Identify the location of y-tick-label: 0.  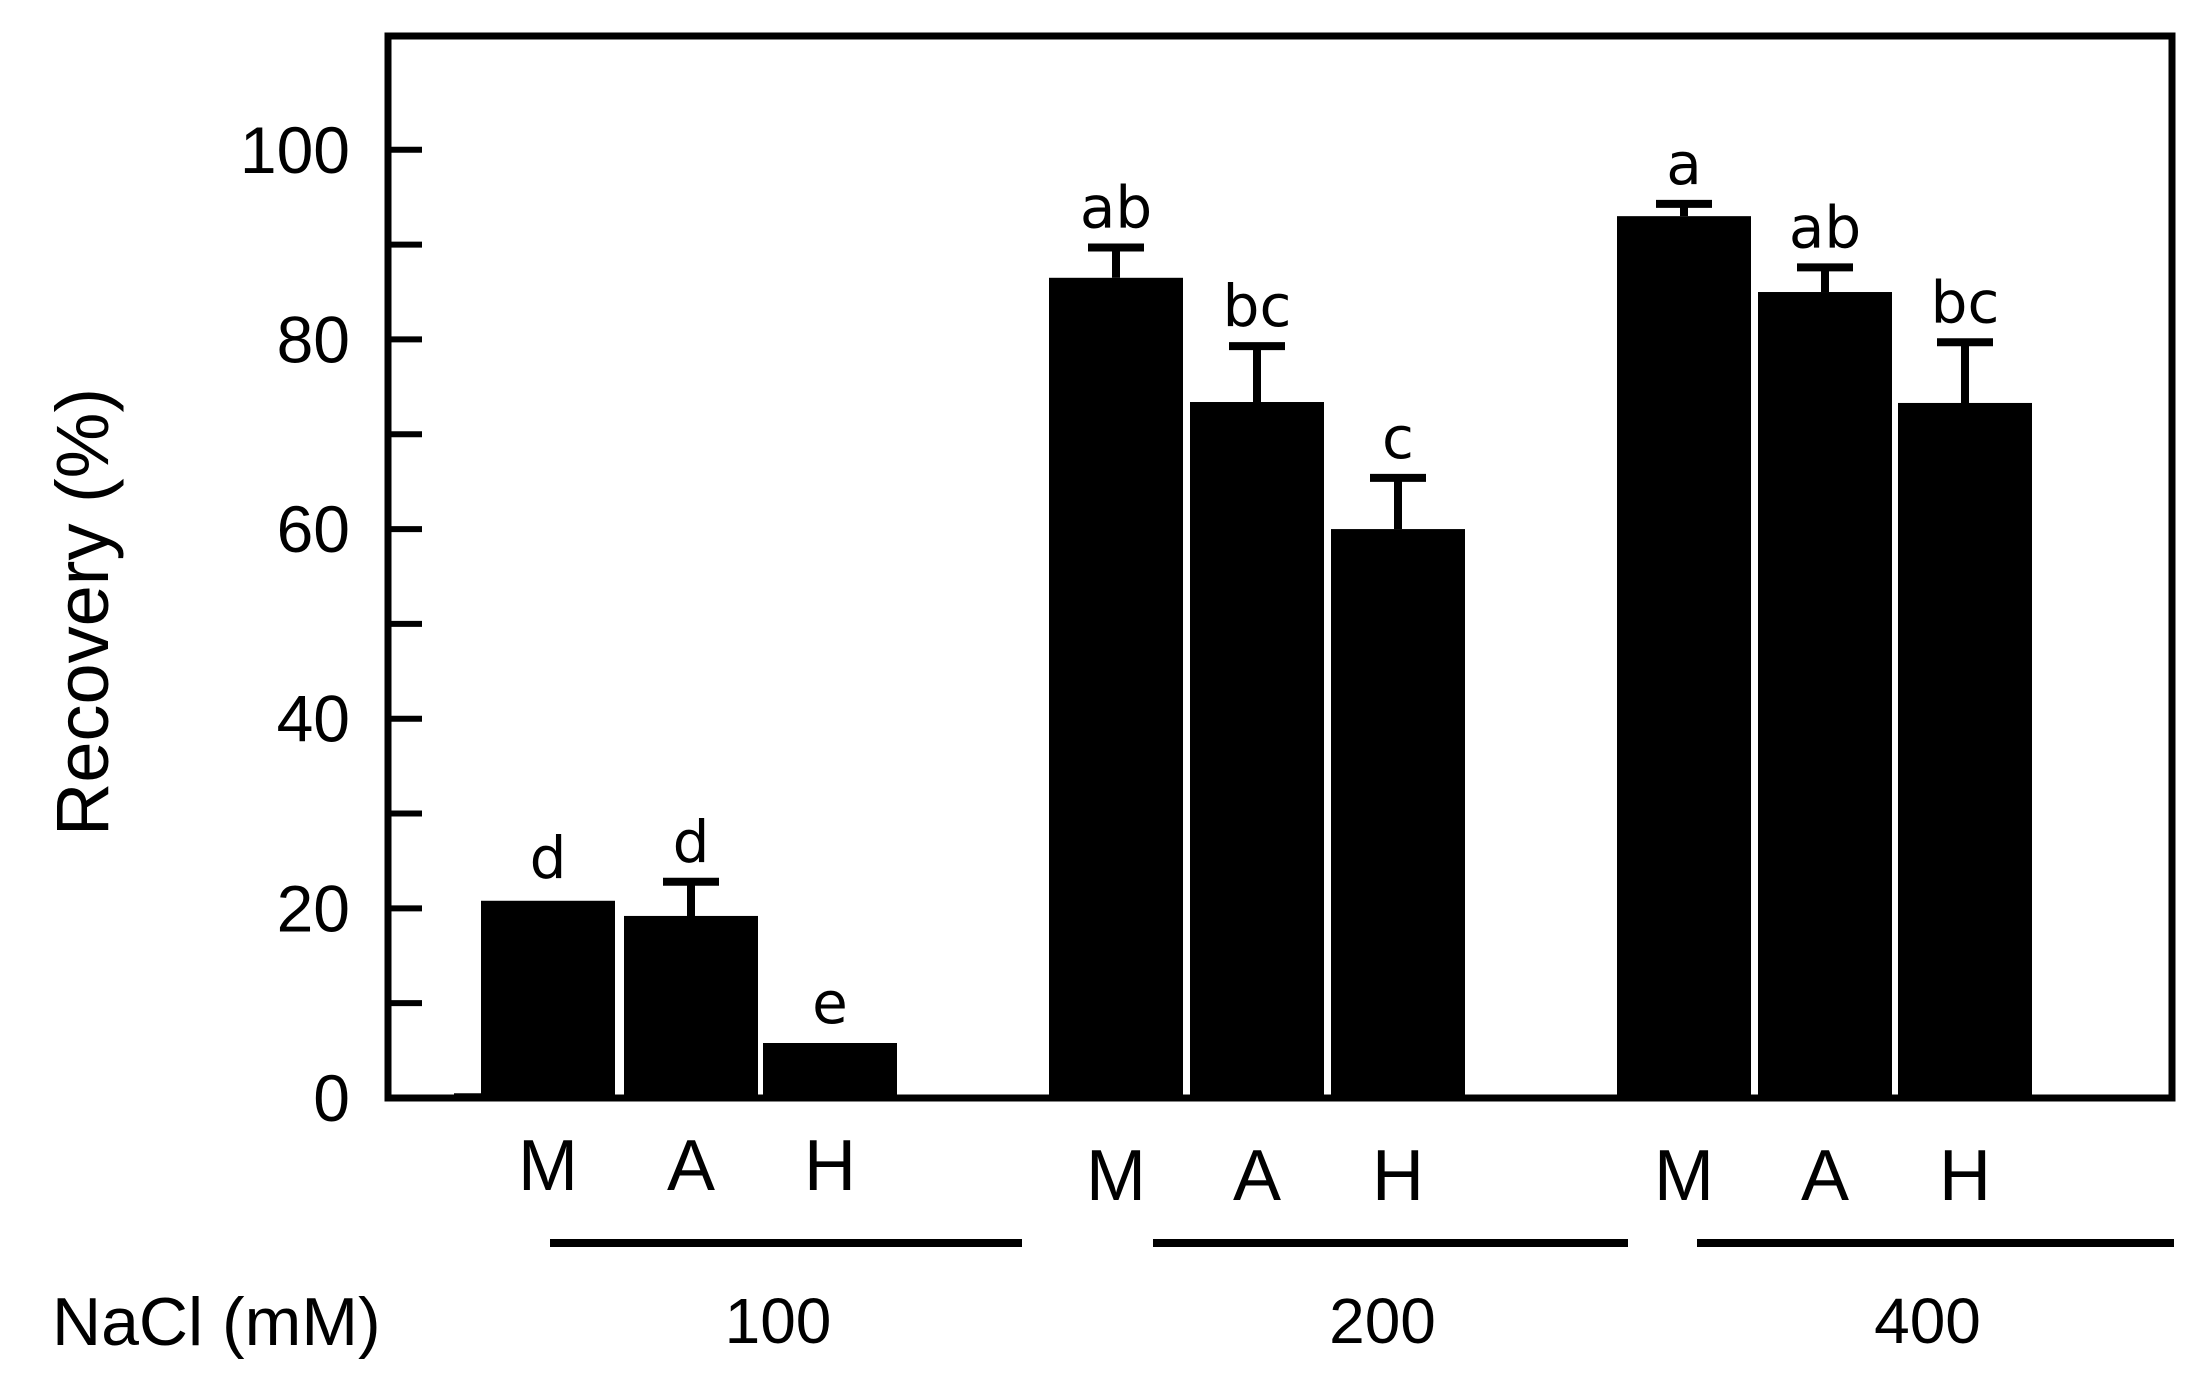
(331, 1098).